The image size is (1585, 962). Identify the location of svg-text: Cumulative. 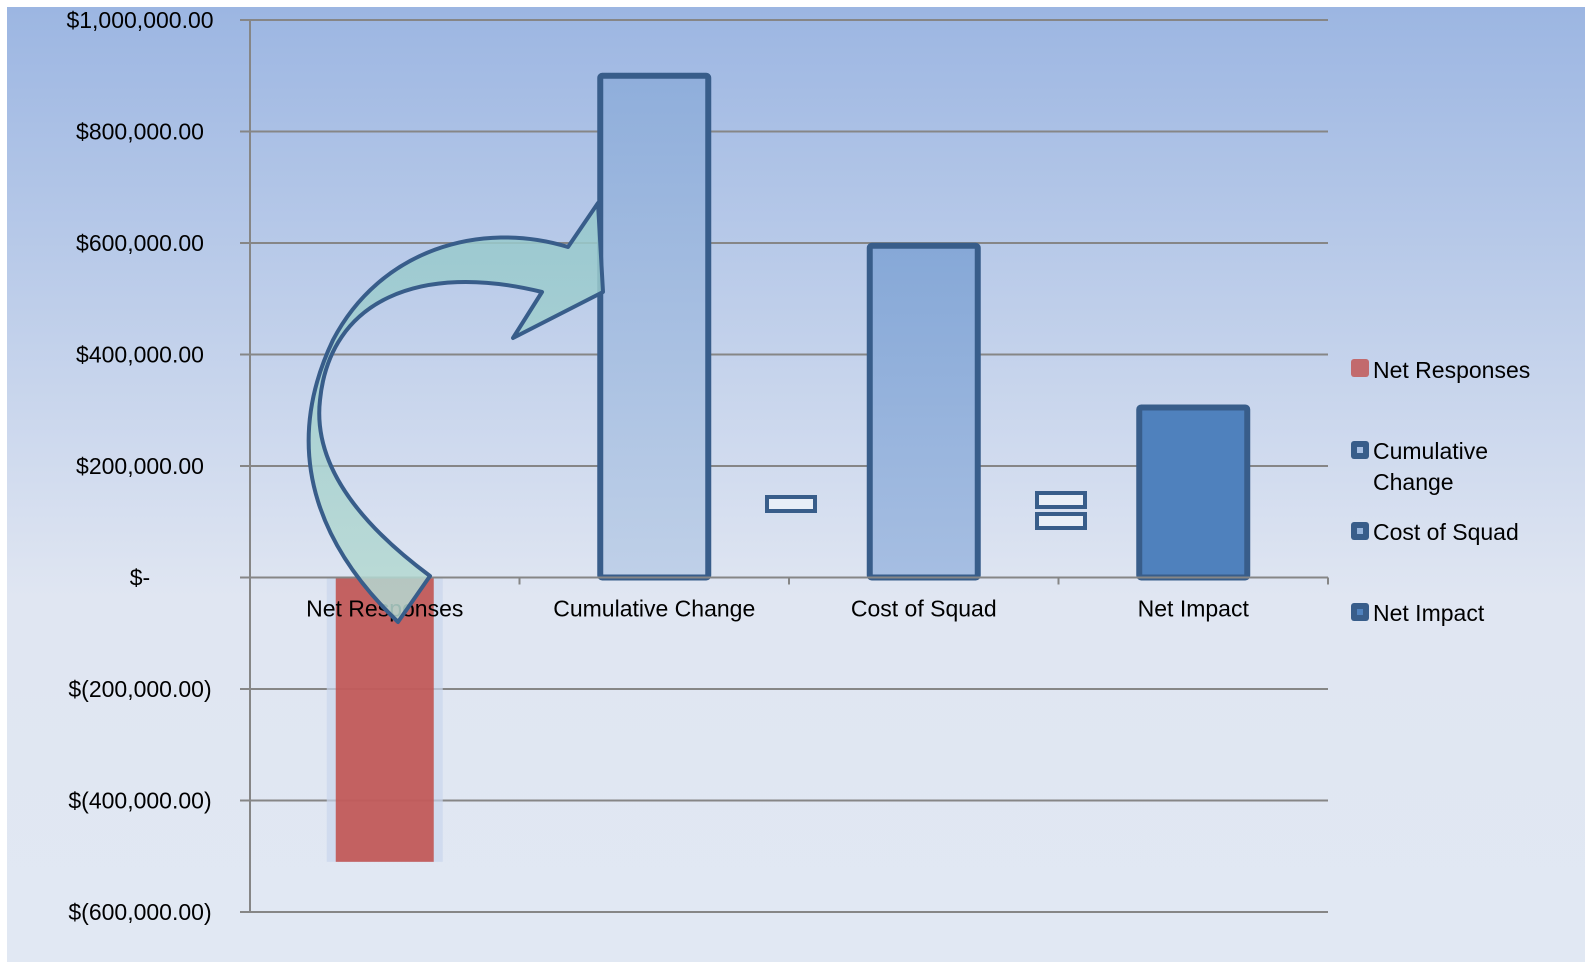
(1430, 451).